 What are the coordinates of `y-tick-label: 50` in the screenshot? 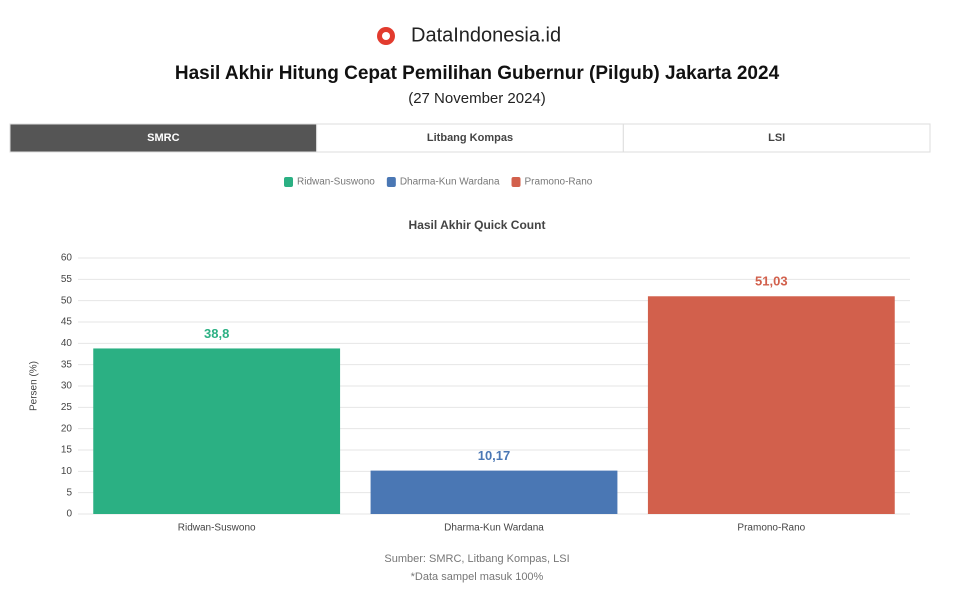 It's located at (67, 300).